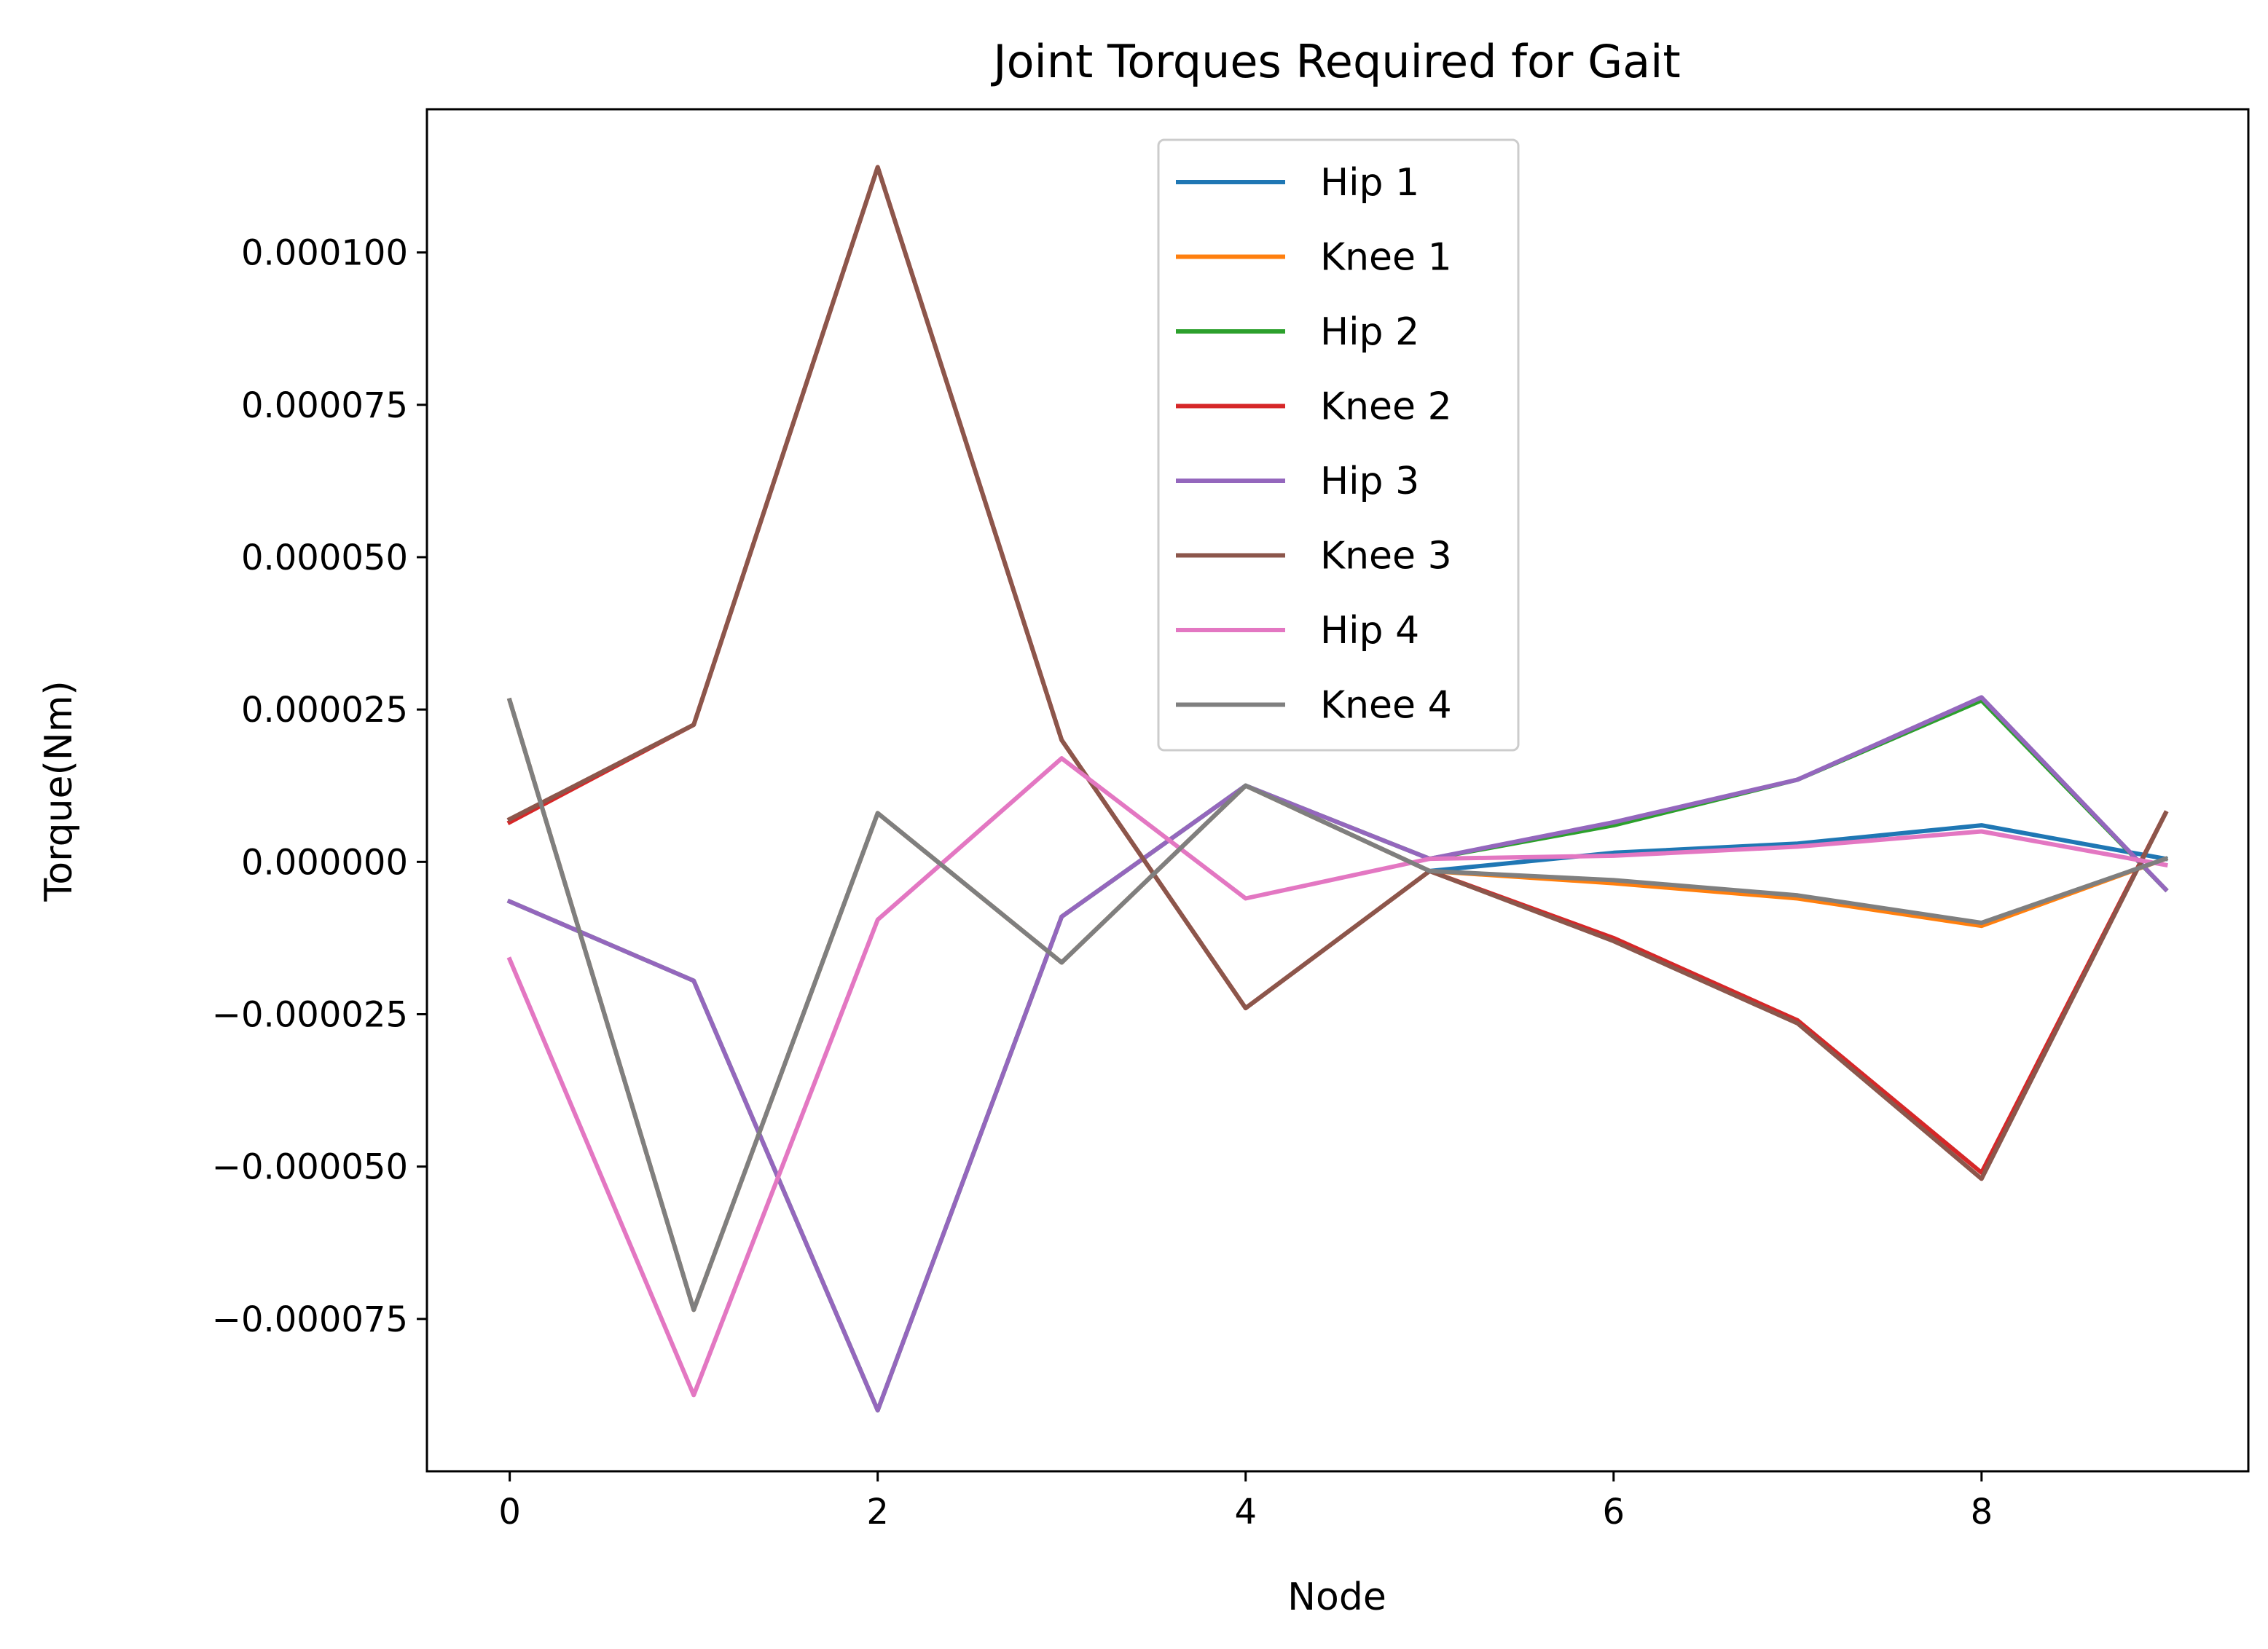  I want to click on y-tick-label: −0.000050, so click(310, 1167).